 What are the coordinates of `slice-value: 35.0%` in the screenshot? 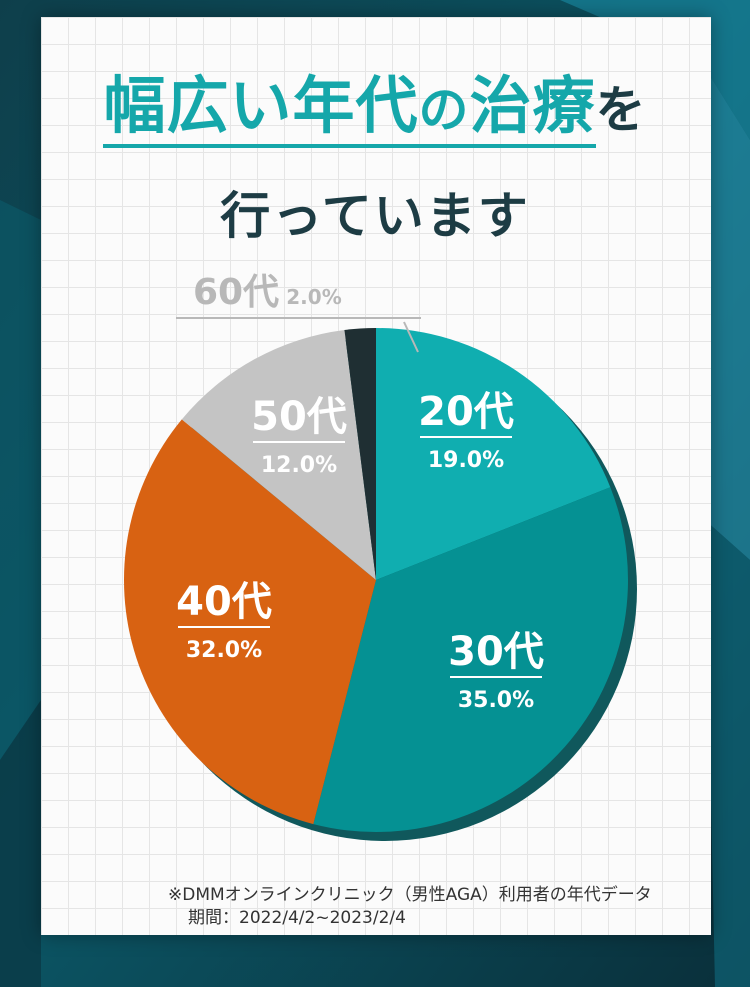 It's located at (496, 700).